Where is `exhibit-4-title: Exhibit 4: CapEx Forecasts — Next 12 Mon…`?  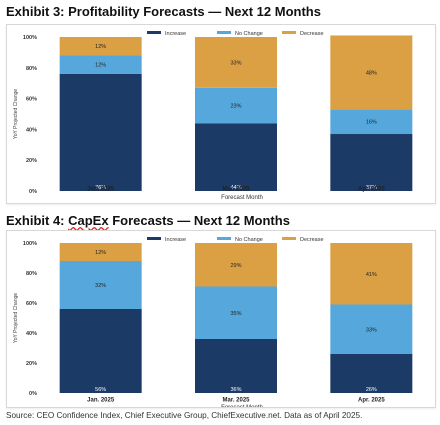
exhibit-4-title: Exhibit 4: CapEx Forecasts — Next 12 Mon… is located at coordinates (148, 220).